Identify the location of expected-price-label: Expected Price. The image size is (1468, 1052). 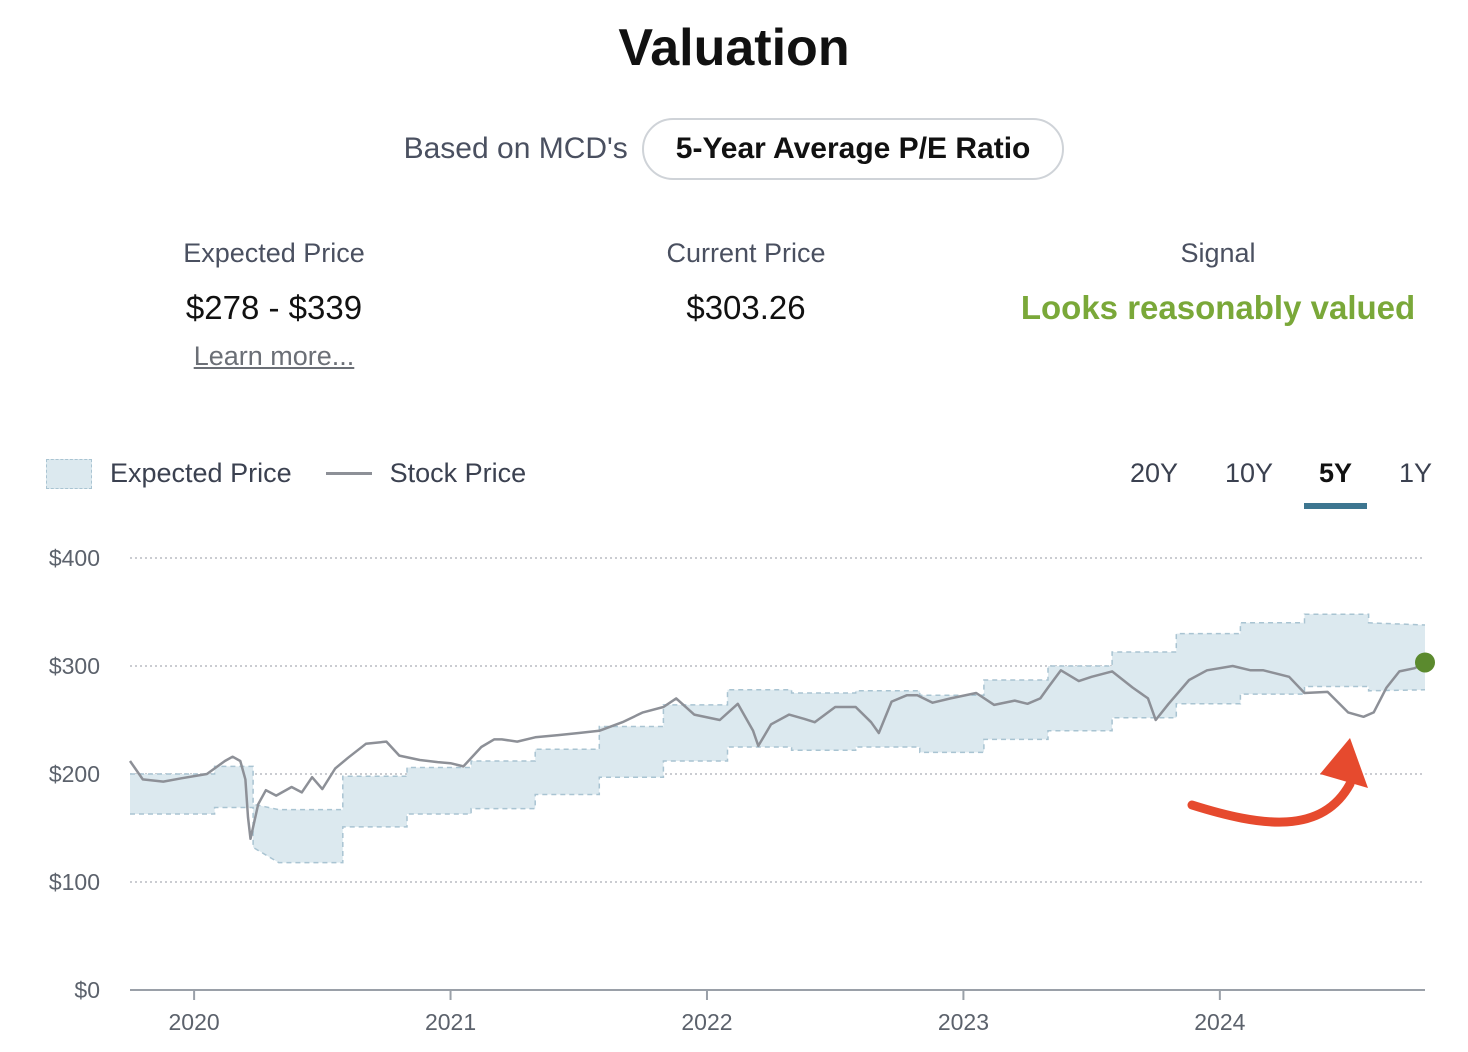
(274, 253).